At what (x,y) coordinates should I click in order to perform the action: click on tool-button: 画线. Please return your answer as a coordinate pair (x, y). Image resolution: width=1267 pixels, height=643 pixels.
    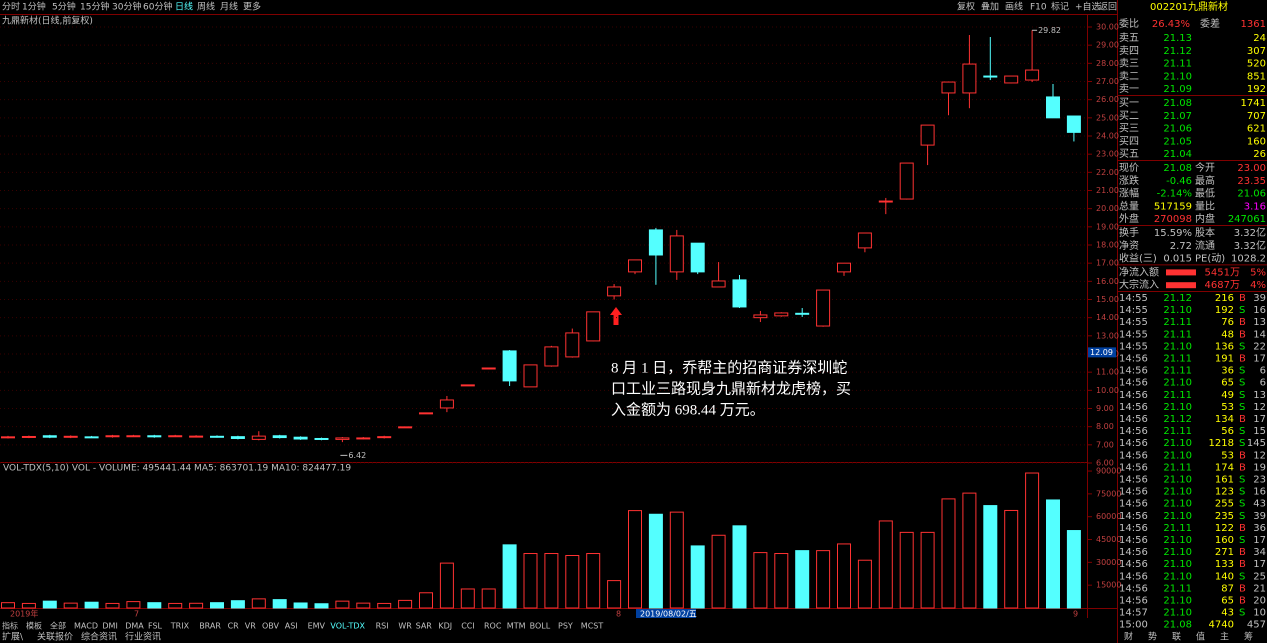
    Looking at the image, I should click on (1014, 7).